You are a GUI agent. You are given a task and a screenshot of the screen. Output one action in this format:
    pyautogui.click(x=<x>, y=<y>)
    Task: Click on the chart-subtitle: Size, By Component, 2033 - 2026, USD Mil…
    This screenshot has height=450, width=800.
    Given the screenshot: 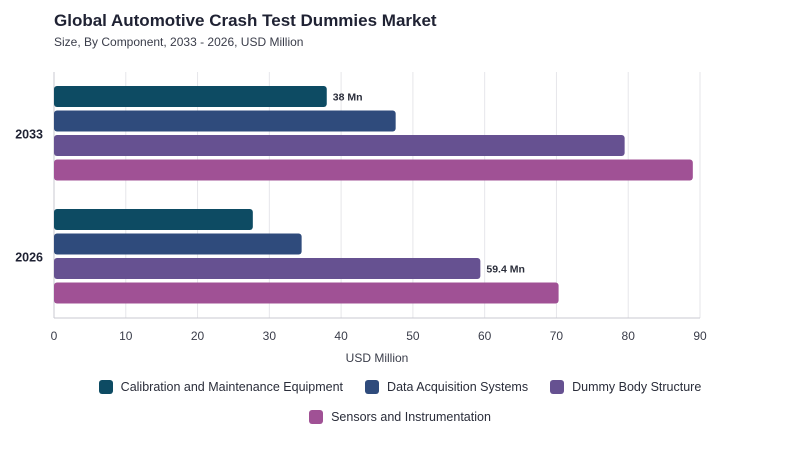 What is the action you would take?
    pyautogui.click(x=179, y=42)
    